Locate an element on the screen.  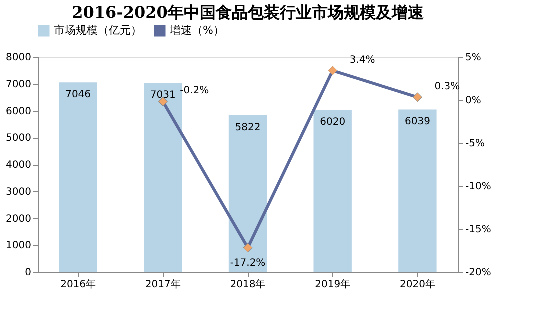
y2-tick-label: -10% is located at coordinates (479, 187).